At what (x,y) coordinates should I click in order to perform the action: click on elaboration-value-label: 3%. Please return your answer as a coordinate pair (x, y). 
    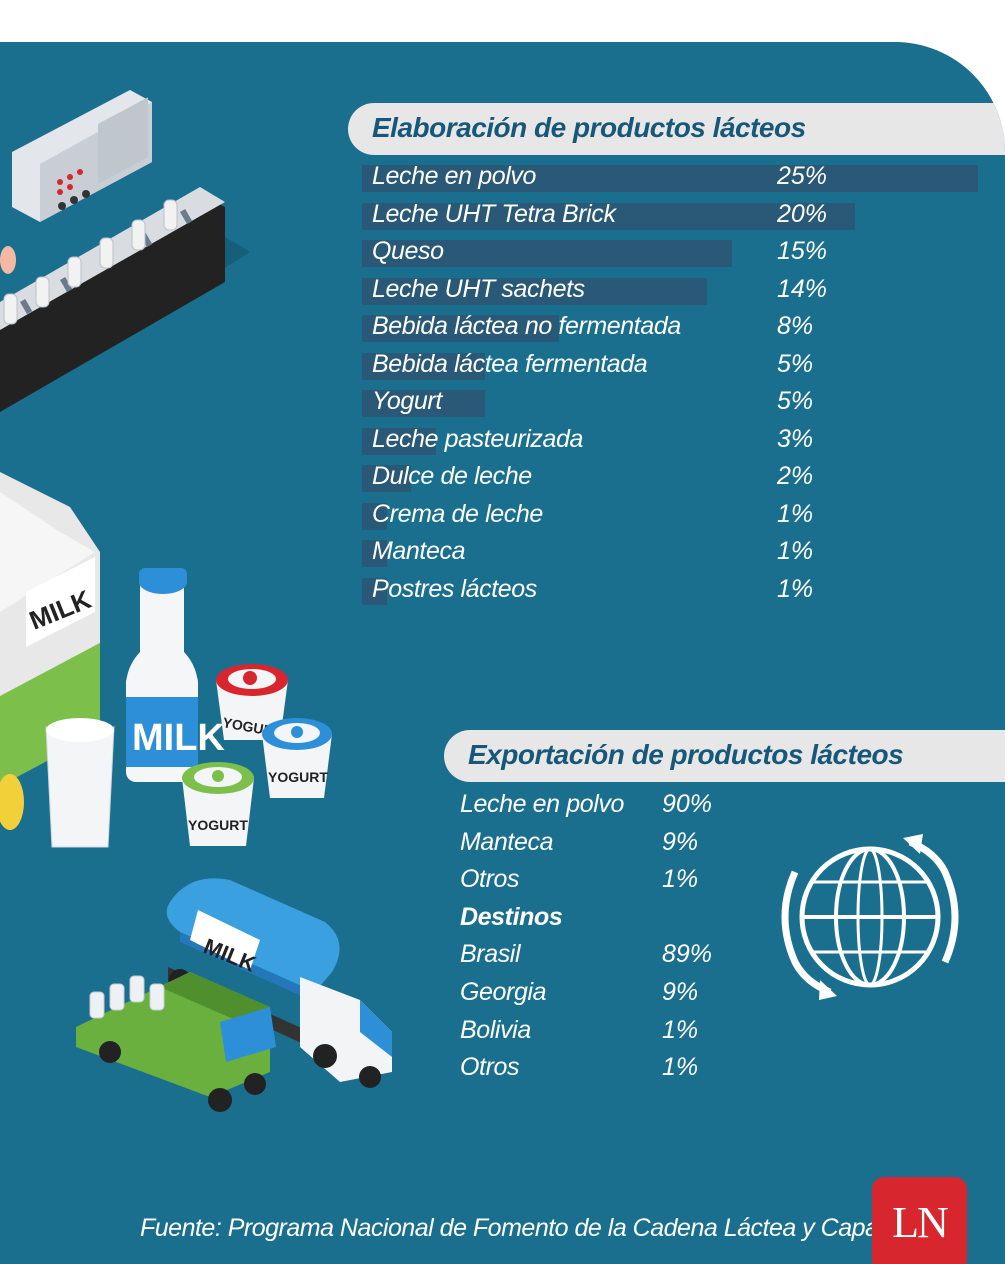
    Looking at the image, I should click on (795, 438).